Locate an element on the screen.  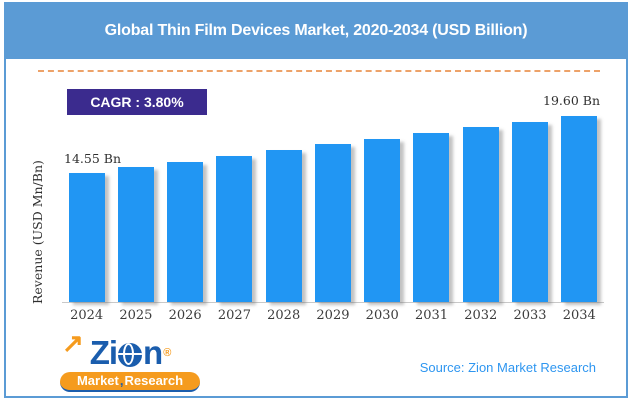
bar-2025 is located at coordinates (135, 234).